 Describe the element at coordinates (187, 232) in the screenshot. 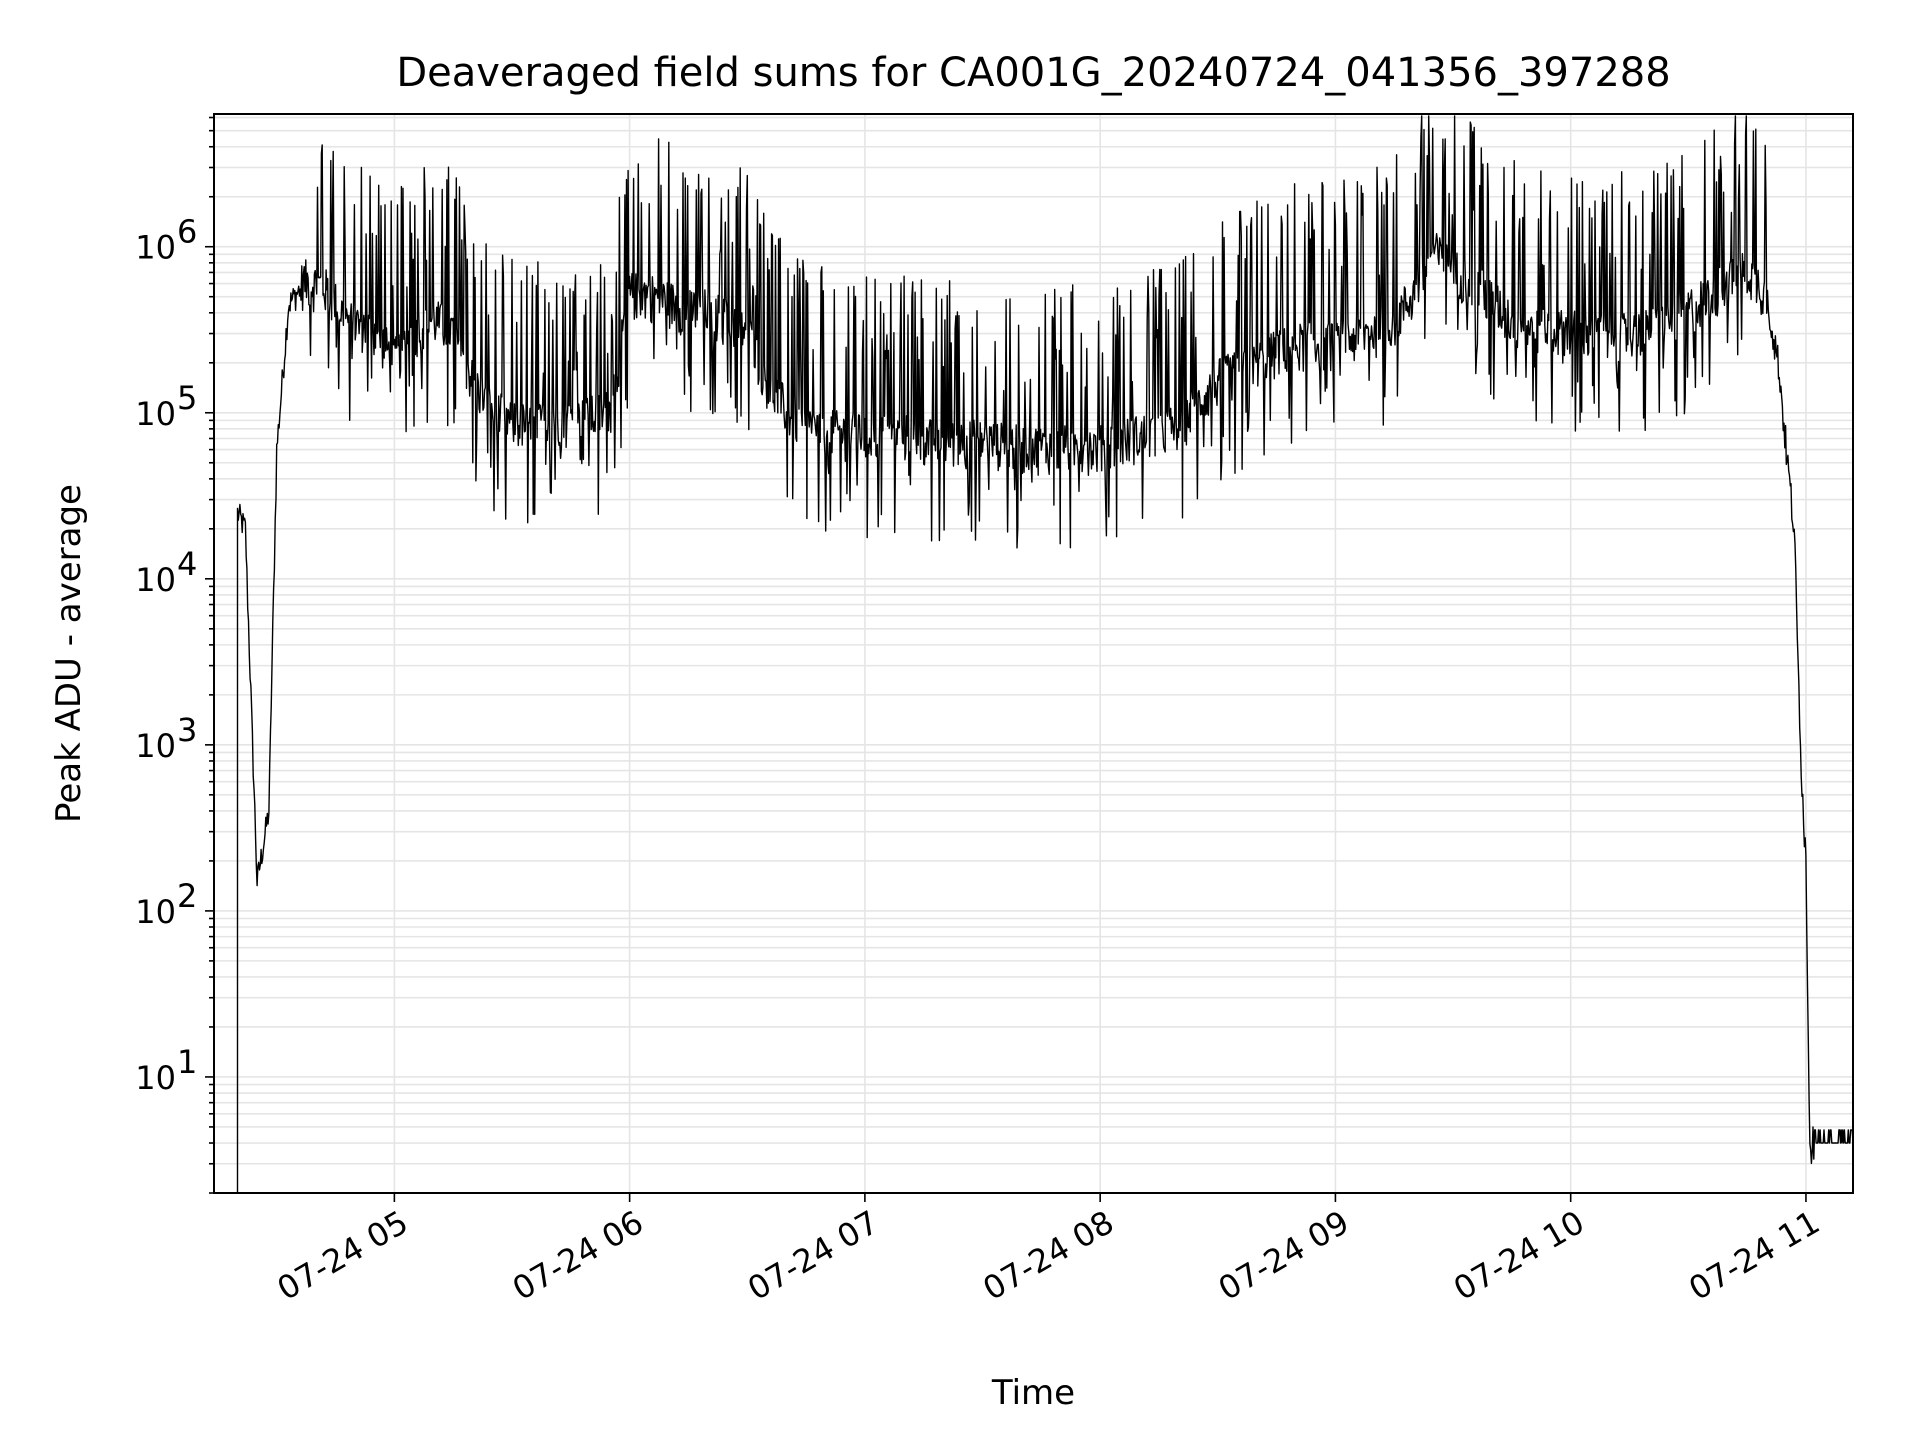

I see `y-tick-label-exponent: 6` at that location.